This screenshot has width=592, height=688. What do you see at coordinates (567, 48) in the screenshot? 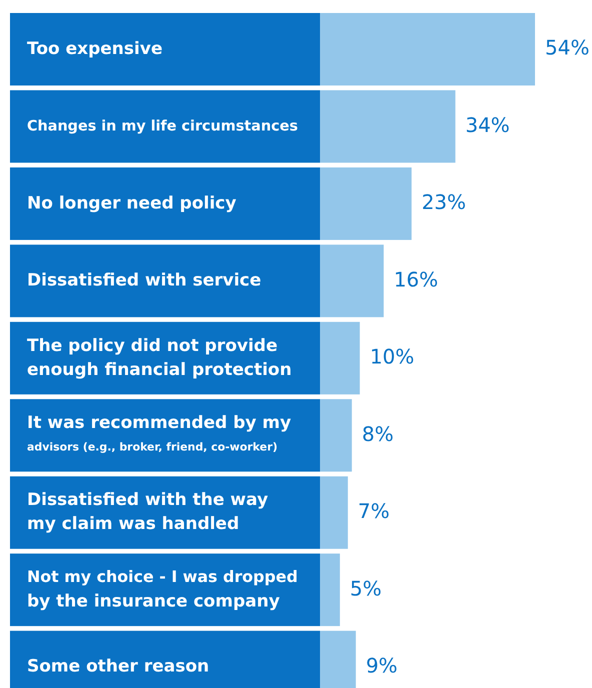
I see `data-label: 54%` at bounding box center [567, 48].